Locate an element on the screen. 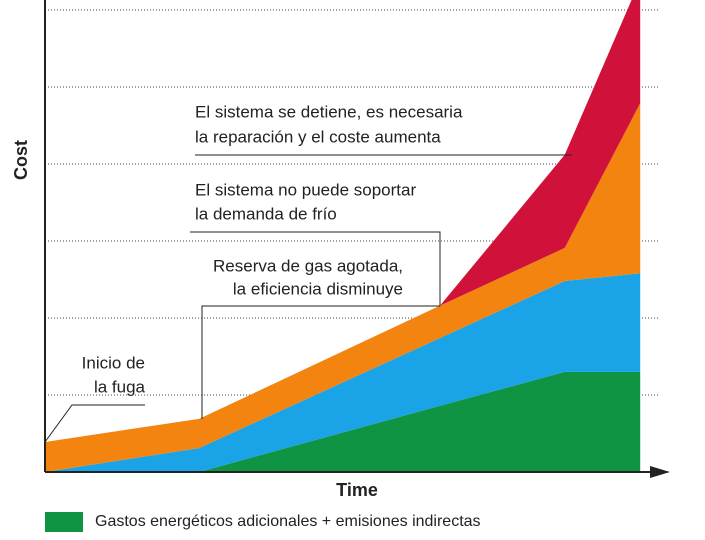  x-axis-arrow is located at coordinates (660, 472).